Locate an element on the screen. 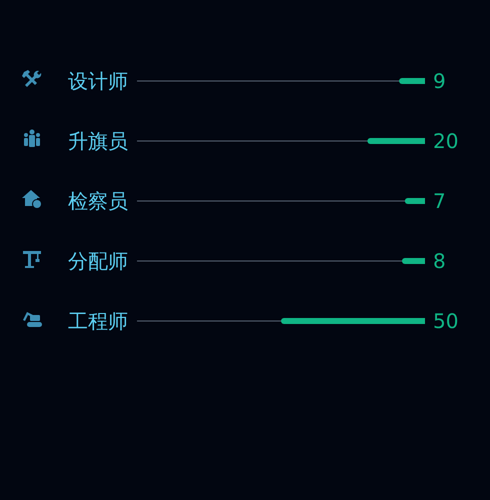 The width and height of the screenshot is (490, 500). data-label: 8 is located at coordinates (439, 261).